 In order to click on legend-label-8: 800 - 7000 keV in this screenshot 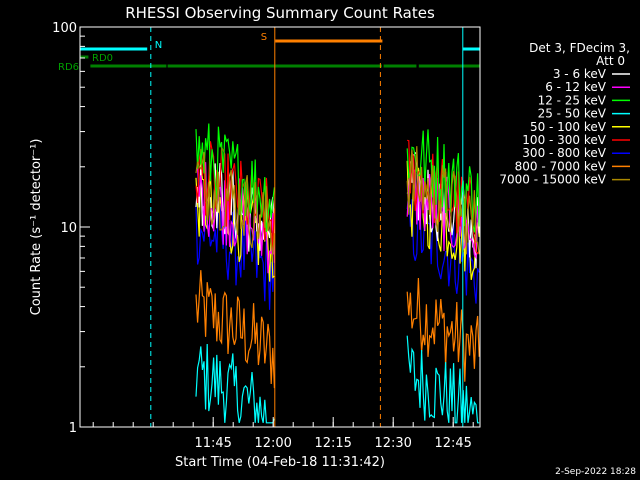, I will do `click(561, 166)`.